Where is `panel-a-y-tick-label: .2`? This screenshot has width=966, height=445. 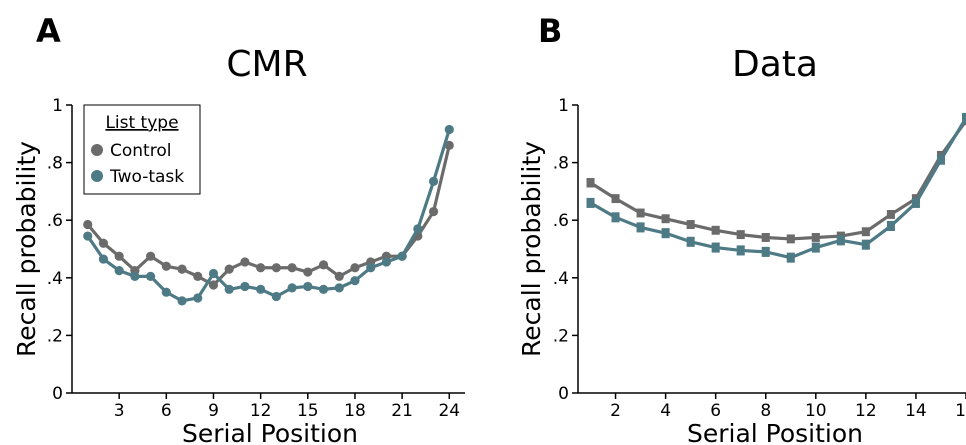
panel-a-y-tick-label: .2 is located at coordinates (55, 336).